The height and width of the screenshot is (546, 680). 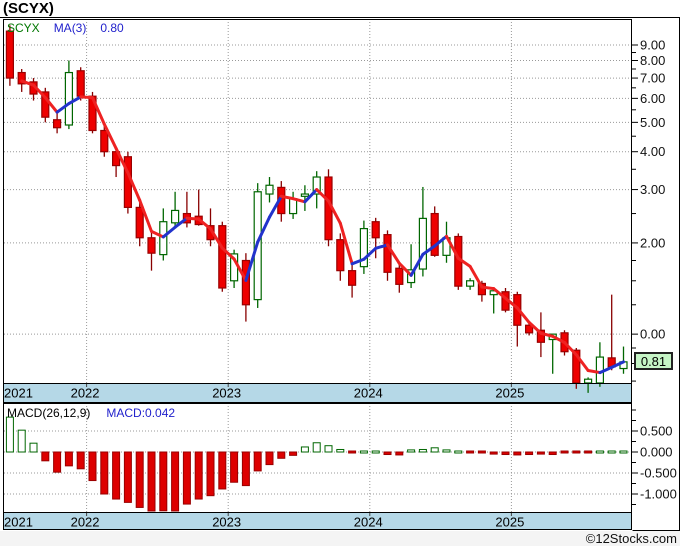 I want to click on legend-ma-value: 0.80, so click(x=112, y=28).